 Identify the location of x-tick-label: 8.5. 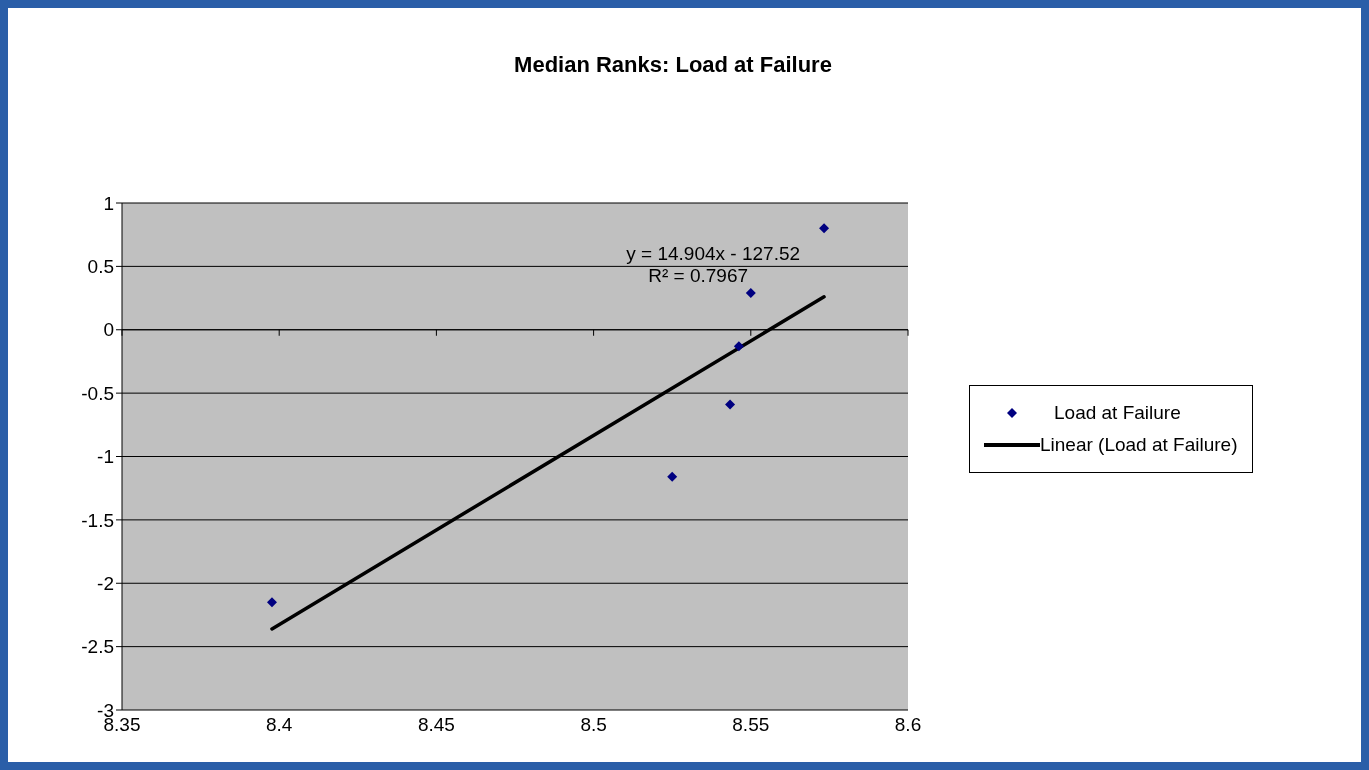
(593, 725).